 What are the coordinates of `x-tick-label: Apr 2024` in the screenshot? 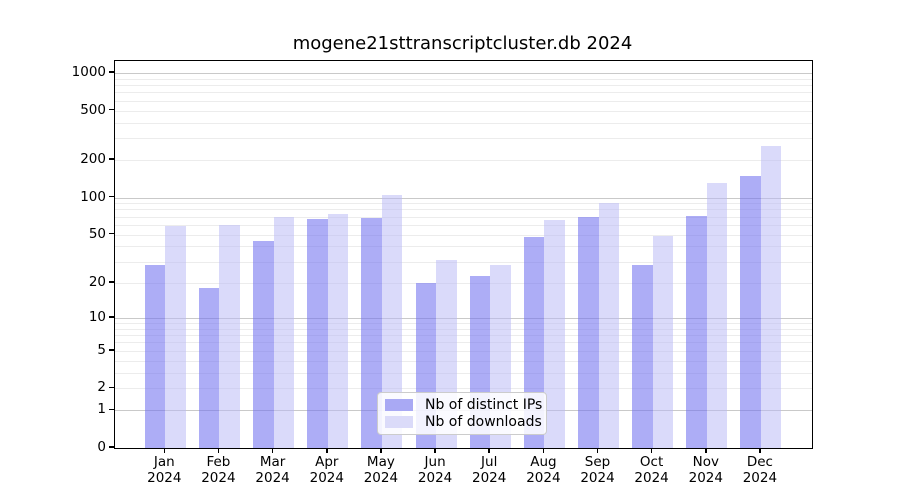 It's located at (327, 470).